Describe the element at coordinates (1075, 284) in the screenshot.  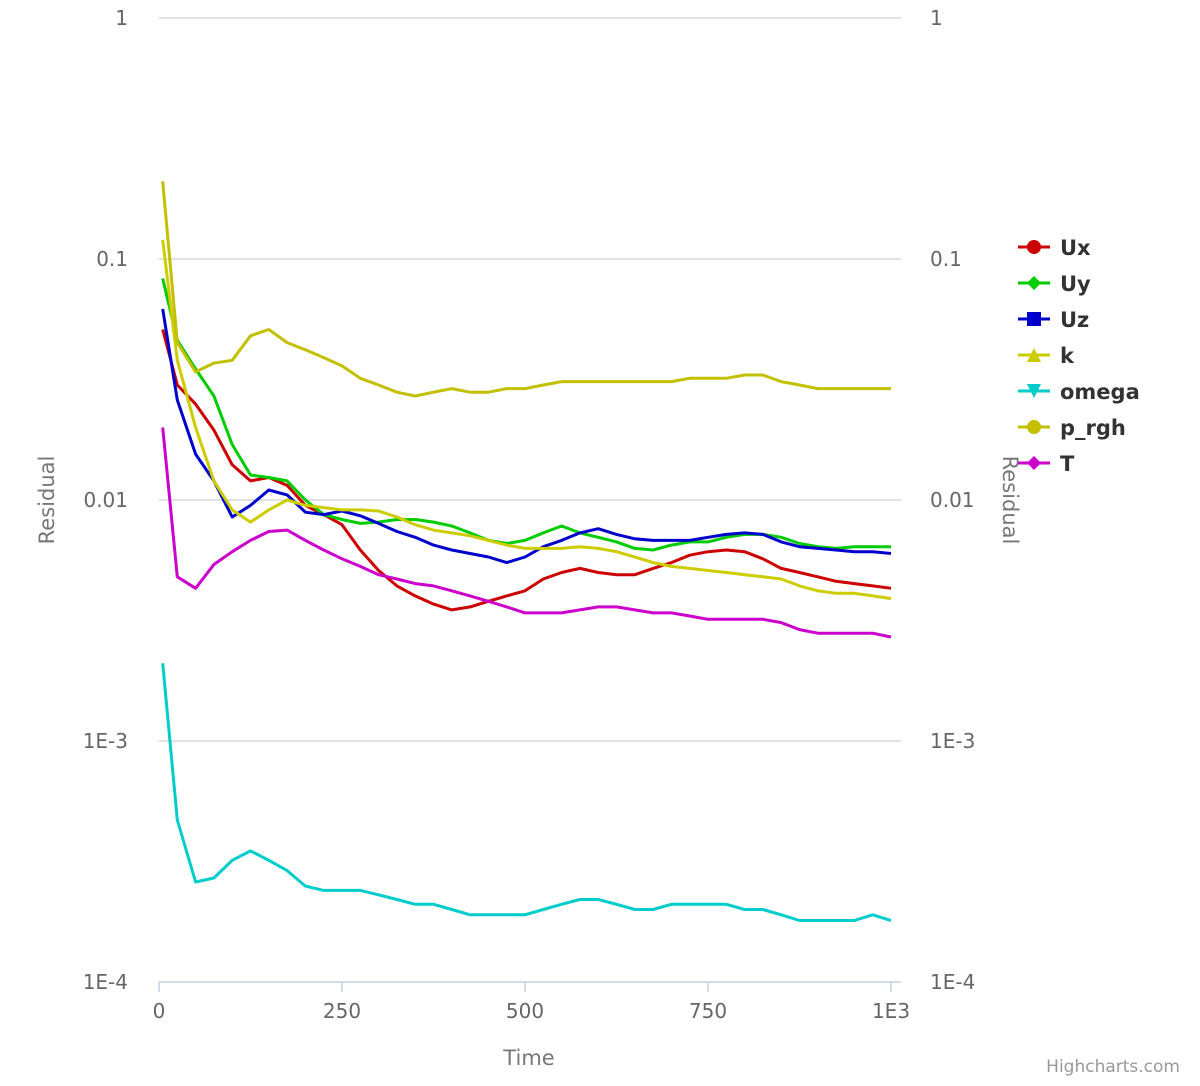
I see `legend-label: Uy` at that location.